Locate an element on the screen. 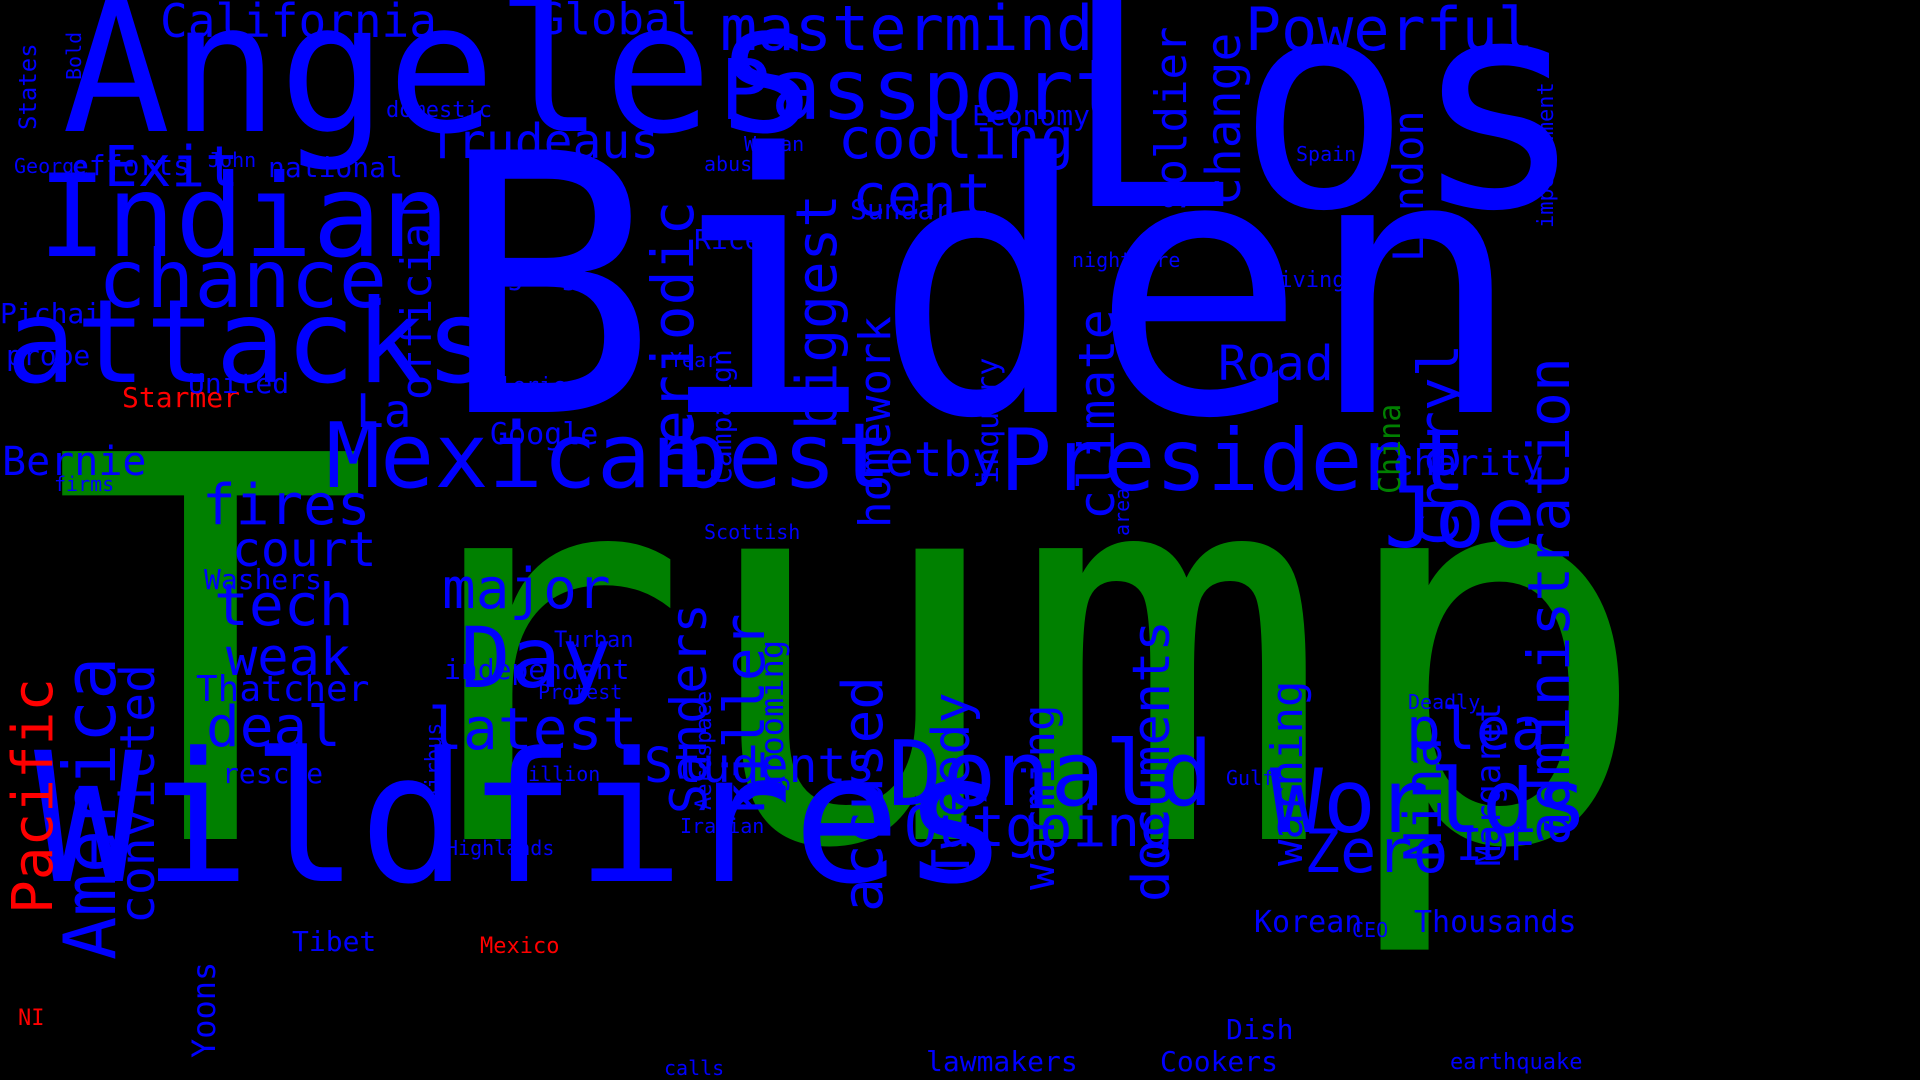 This screenshot has height=1080, width=1920. word-latest: latest is located at coordinates (533, 729).